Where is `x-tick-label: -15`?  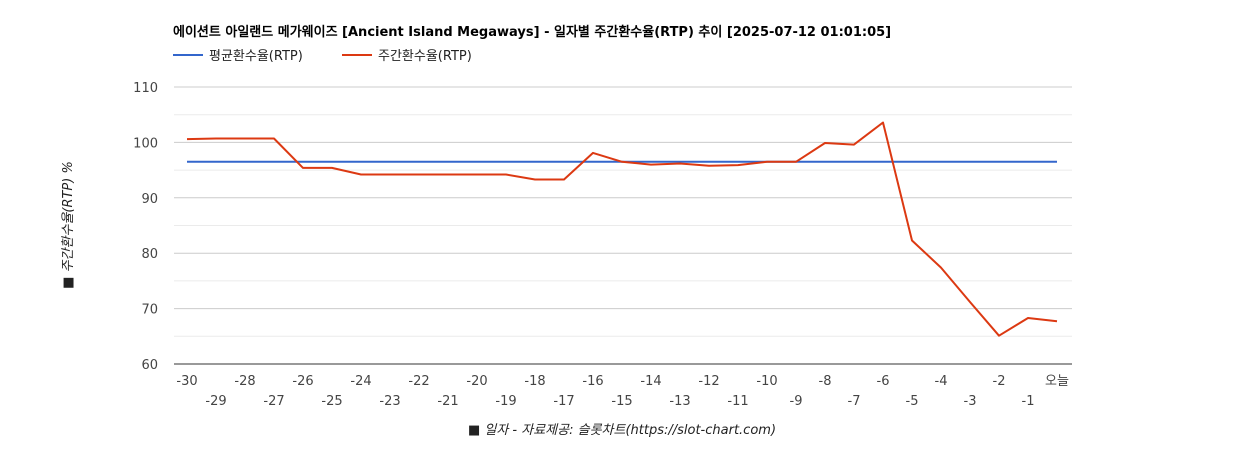 x-tick-label: -15 is located at coordinates (621, 401).